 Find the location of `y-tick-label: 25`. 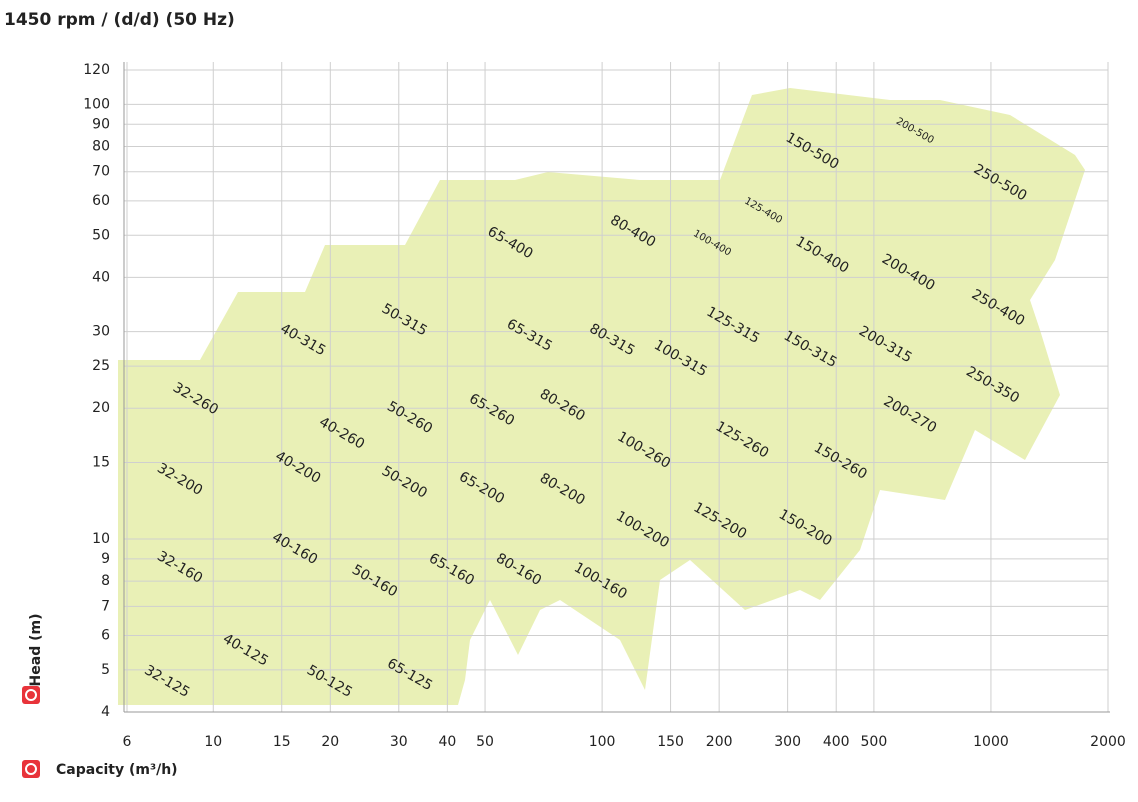

y-tick-label: 25 is located at coordinates (101, 366).